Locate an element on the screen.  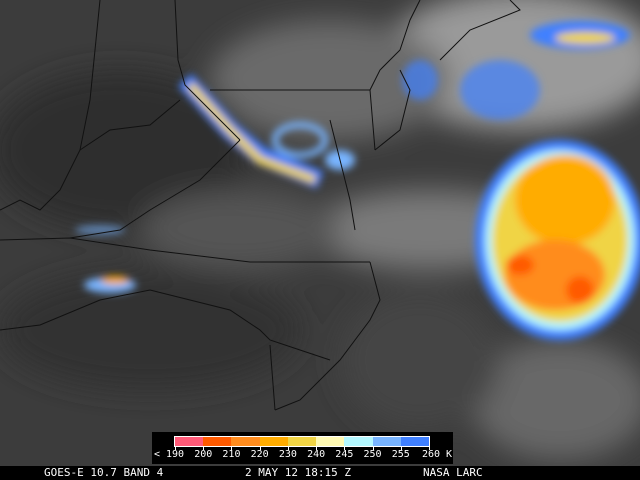
legend-label: 230 is located at coordinates (287, 454).